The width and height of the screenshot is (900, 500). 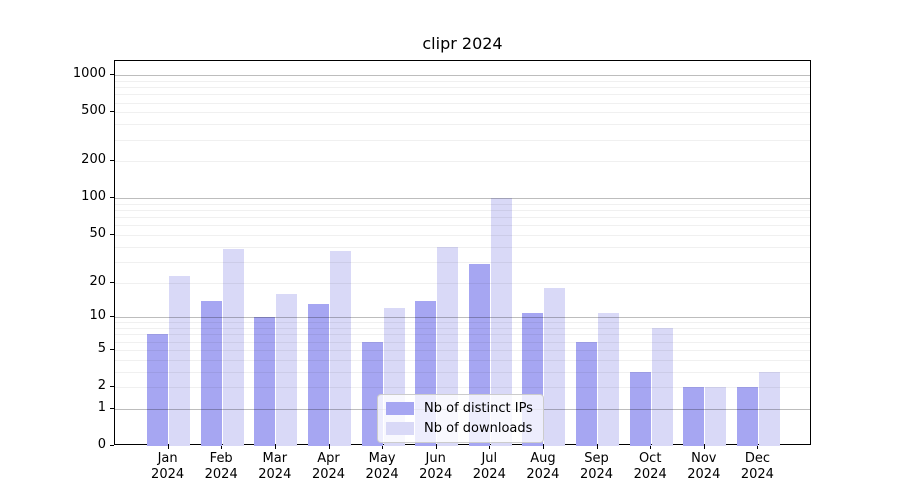 What do you see at coordinates (704, 466) in the screenshot?
I see `x-tick-label-nov: Nov 2024` at bounding box center [704, 466].